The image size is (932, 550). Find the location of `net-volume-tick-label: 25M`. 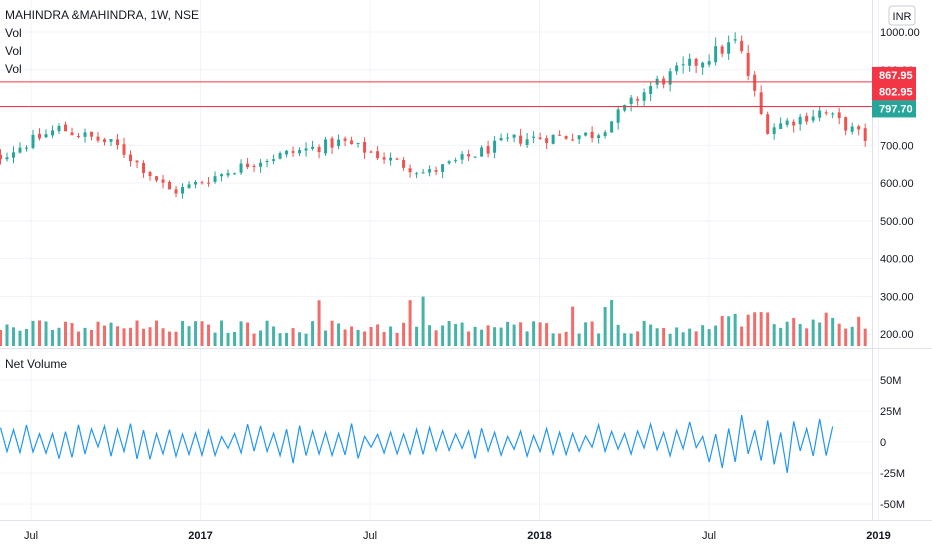

net-volume-tick-label: 25M is located at coordinates (890, 412).